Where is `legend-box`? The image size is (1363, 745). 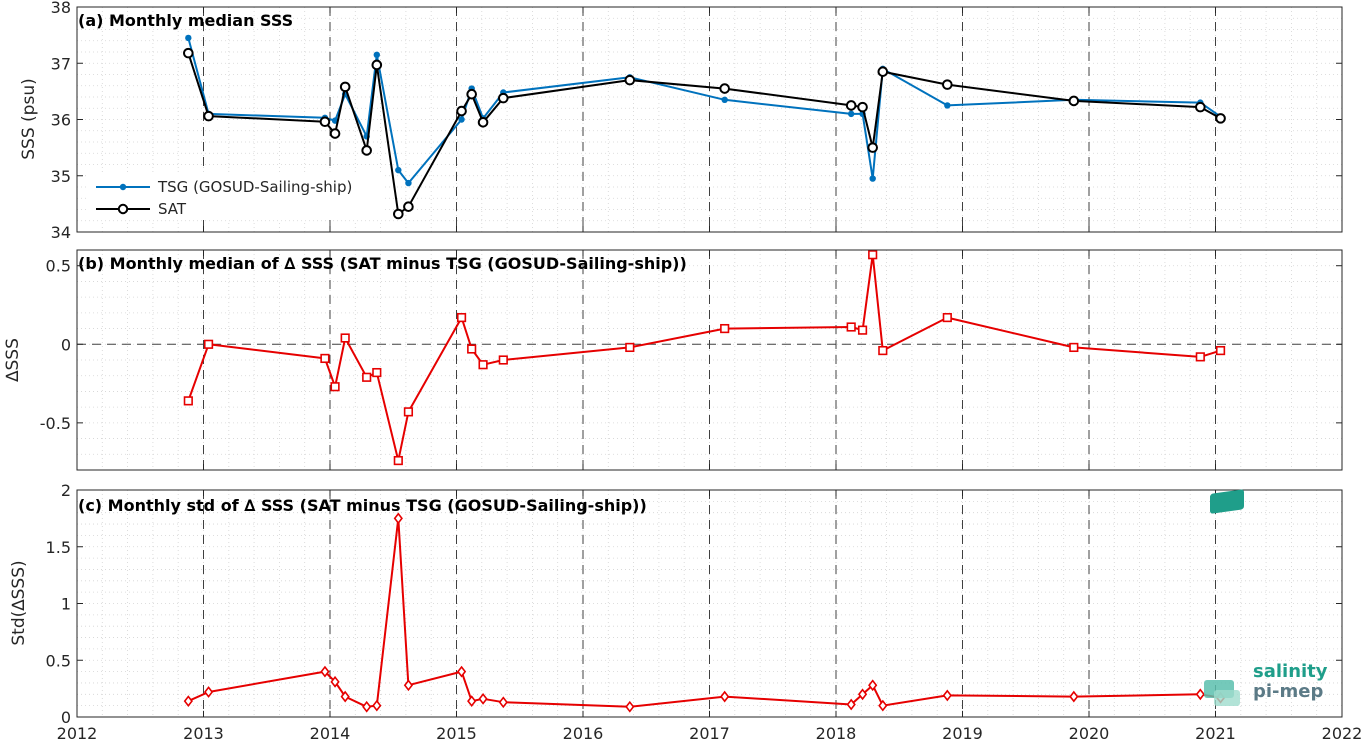 legend-box is located at coordinates (236, 196).